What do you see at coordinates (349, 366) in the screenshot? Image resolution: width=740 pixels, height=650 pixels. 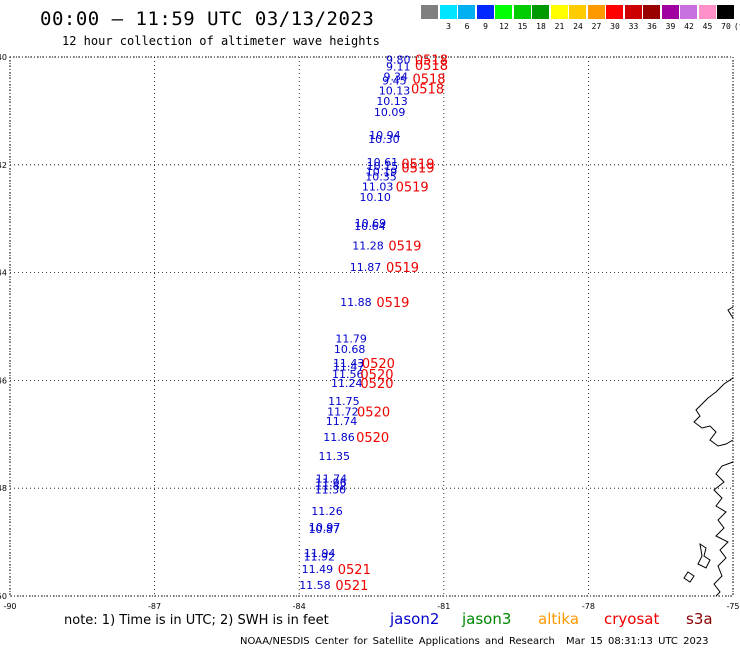 I see `wave-height-value: 11.47` at bounding box center [349, 366].